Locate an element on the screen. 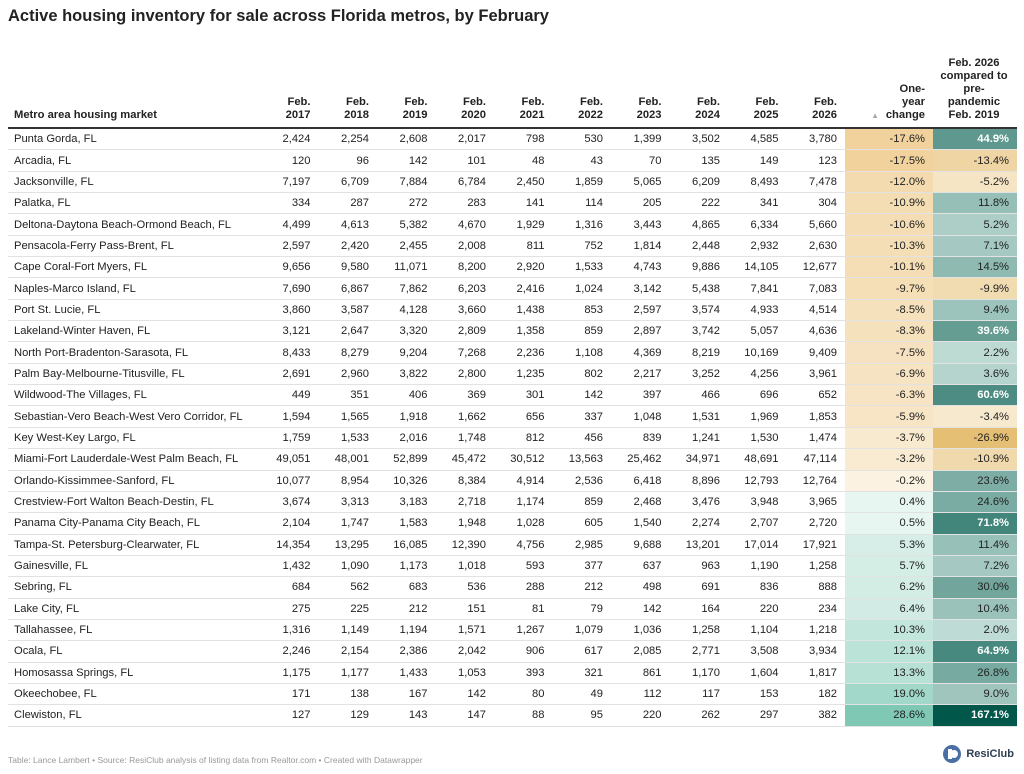 The width and height of the screenshot is (1024, 774). inventory-cell: 7,841 is located at coordinates (757, 288).